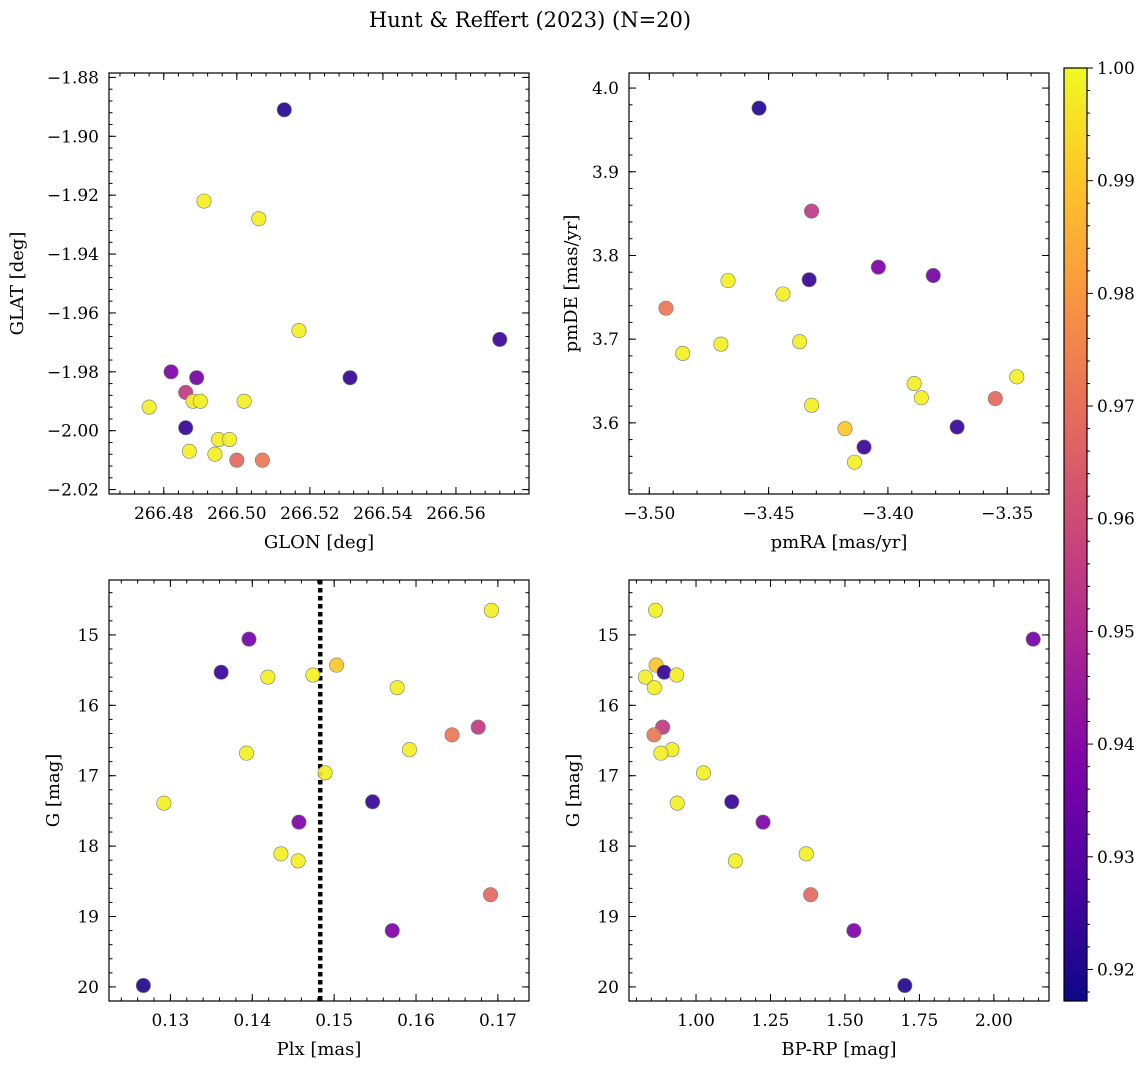 Image resolution: width=1148 pixels, height=1068 pixels. What do you see at coordinates (382, 514) in the screenshot?
I see `x-tick-label: 266.54` at bounding box center [382, 514].